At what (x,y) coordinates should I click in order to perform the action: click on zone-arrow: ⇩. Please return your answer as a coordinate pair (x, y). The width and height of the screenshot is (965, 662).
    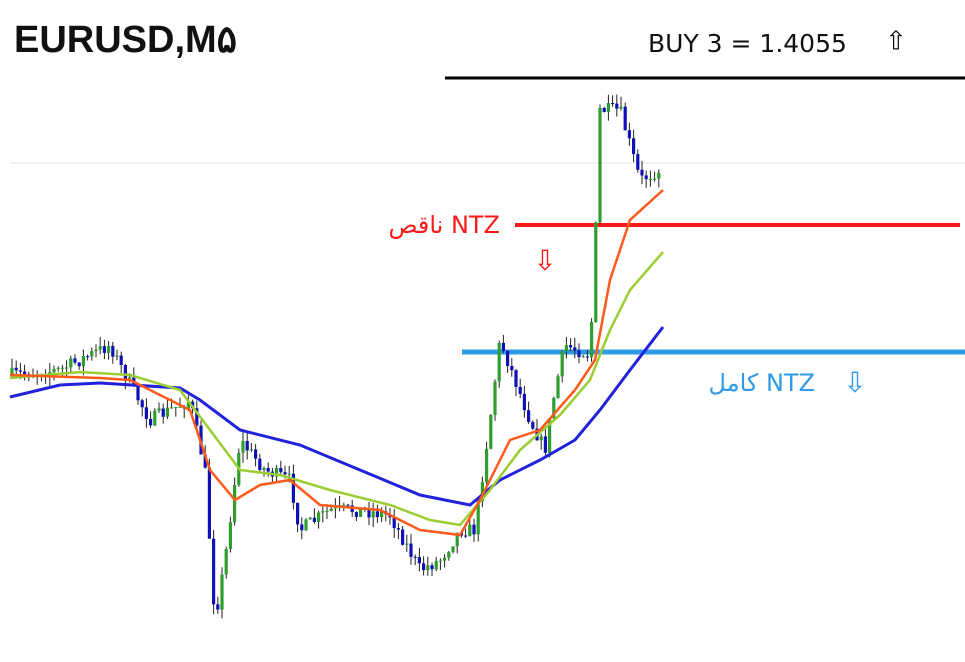
    Looking at the image, I should click on (544, 260).